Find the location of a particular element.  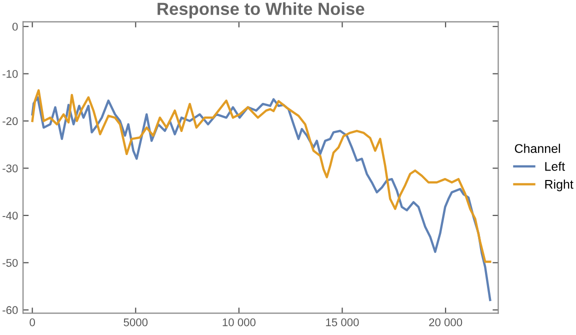

y-tick-label: -60 is located at coordinates (10, 310).